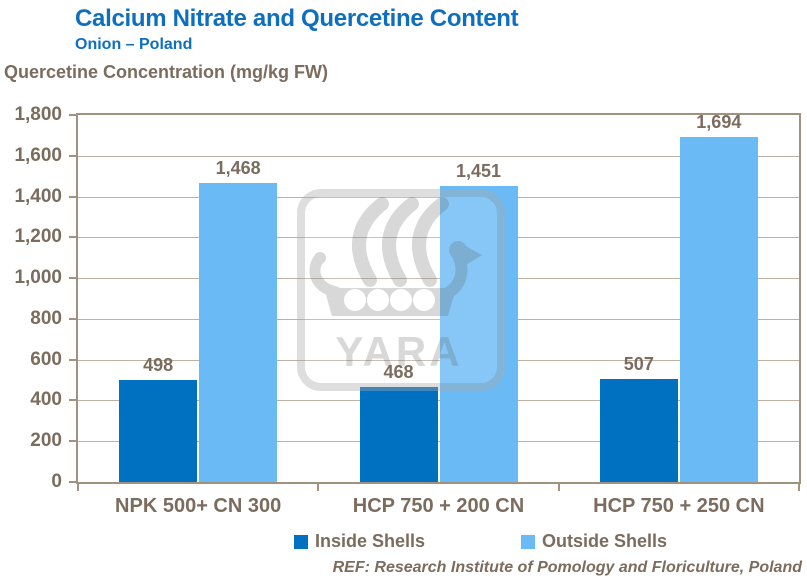  Describe the element at coordinates (46, 318) in the screenshot. I see `y-axis-tick-label: 800` at that location.